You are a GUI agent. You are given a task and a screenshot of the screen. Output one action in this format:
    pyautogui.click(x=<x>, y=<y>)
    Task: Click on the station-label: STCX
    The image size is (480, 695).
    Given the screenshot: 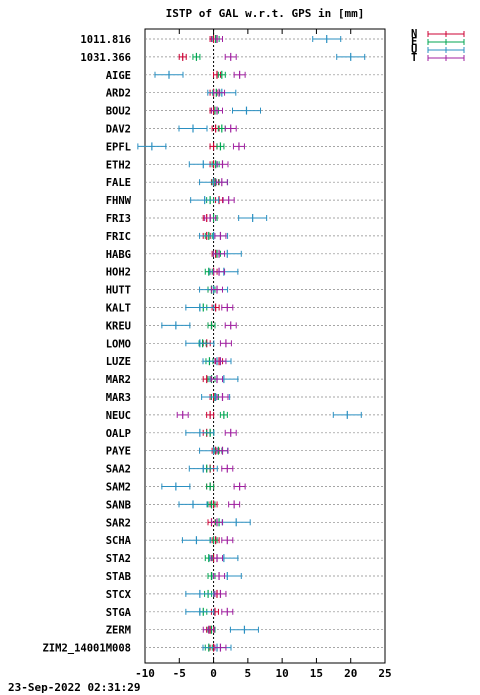 What is the action you would take?
    pyautogui.click(x=119, y=595)
    